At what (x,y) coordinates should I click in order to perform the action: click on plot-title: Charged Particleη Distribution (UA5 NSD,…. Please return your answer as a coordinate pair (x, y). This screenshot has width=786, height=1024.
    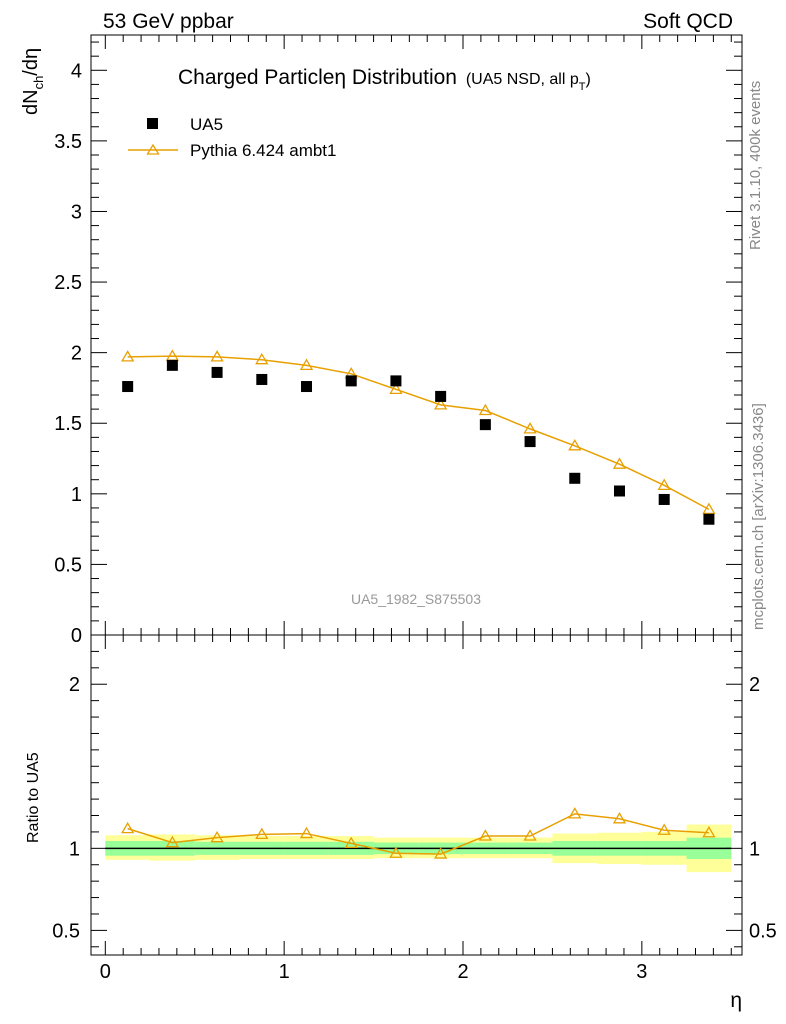
    Looking at the image, I should click on (384, 79).